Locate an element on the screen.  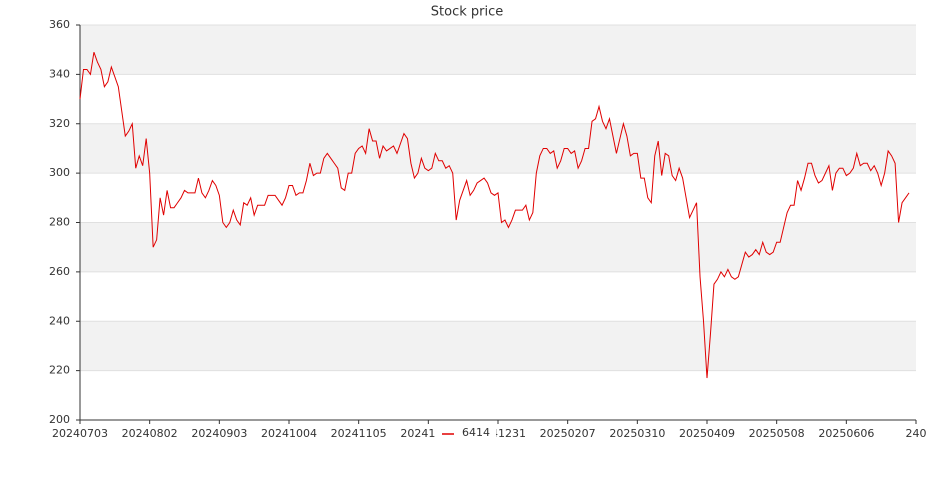
x-tick-label: 20240703 is located at coordinates (80, 433).